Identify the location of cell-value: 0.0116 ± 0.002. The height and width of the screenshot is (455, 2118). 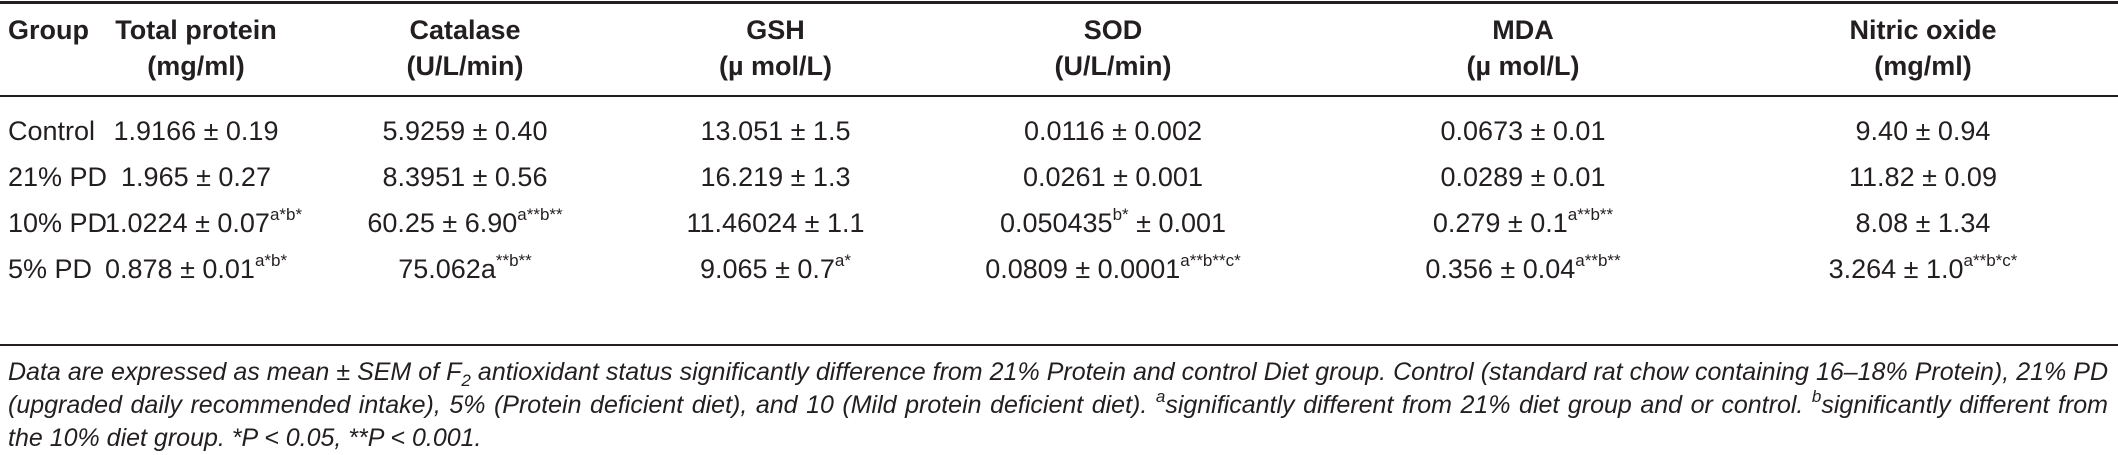
(1113, 131).